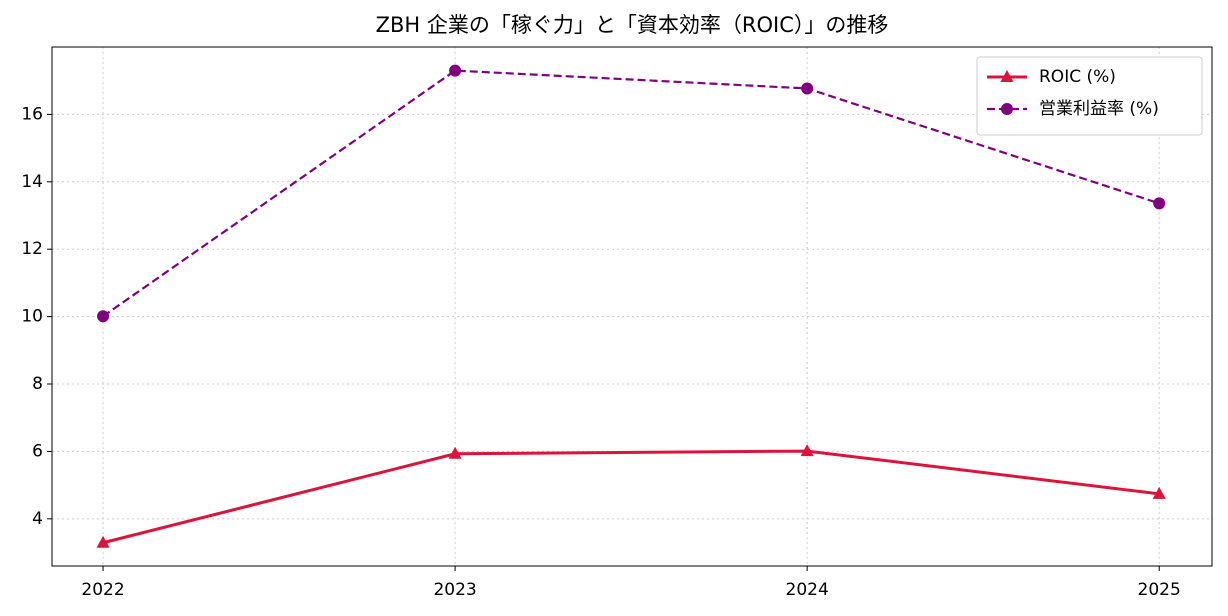 The height and width of the screenshot is (616, 1228). What do you see at coordinates (37, 519) in the screenshot?
I see `y-tick-label: 4` at bounding box center [37, 519].